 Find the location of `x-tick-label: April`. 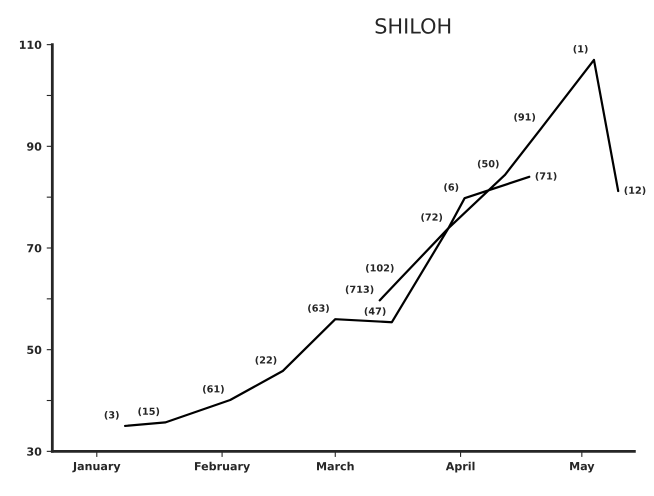

x-tick-label: April is located at coordinates (460, 467).